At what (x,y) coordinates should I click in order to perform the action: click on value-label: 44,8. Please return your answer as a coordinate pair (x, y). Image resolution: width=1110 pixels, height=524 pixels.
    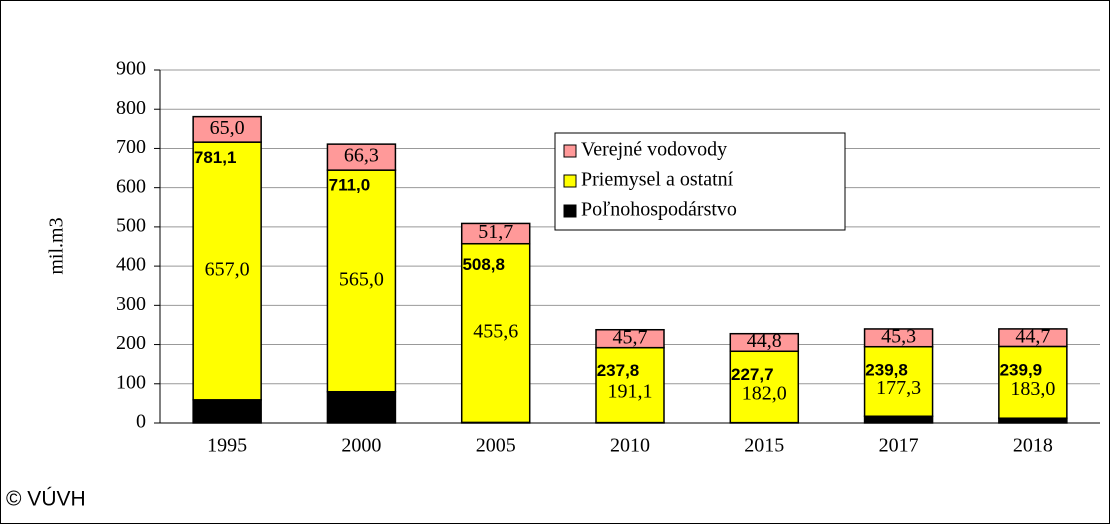
    Looking at the image, I should click on (764, 341).